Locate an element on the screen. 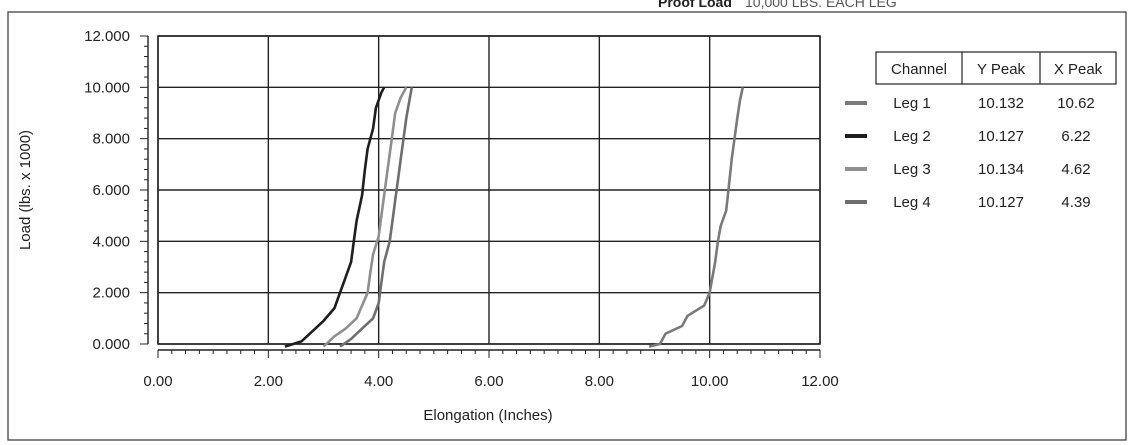  legend-y-peak-leg-3: 10.134 is located at coordinates (1001, 169).